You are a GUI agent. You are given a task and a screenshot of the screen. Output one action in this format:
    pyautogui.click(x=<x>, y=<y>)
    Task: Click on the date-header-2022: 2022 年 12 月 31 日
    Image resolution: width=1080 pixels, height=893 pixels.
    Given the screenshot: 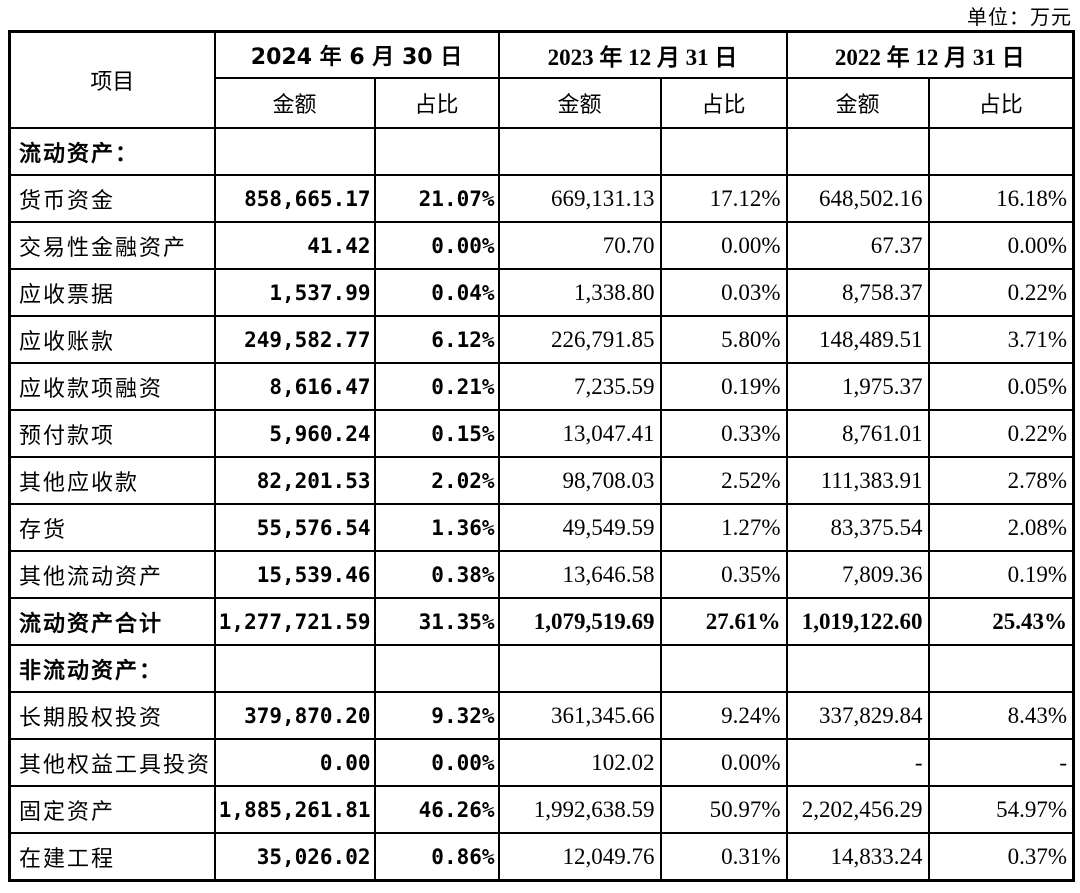 What is the action you would take?
    pyautogui.click(x=930, y=54)
    